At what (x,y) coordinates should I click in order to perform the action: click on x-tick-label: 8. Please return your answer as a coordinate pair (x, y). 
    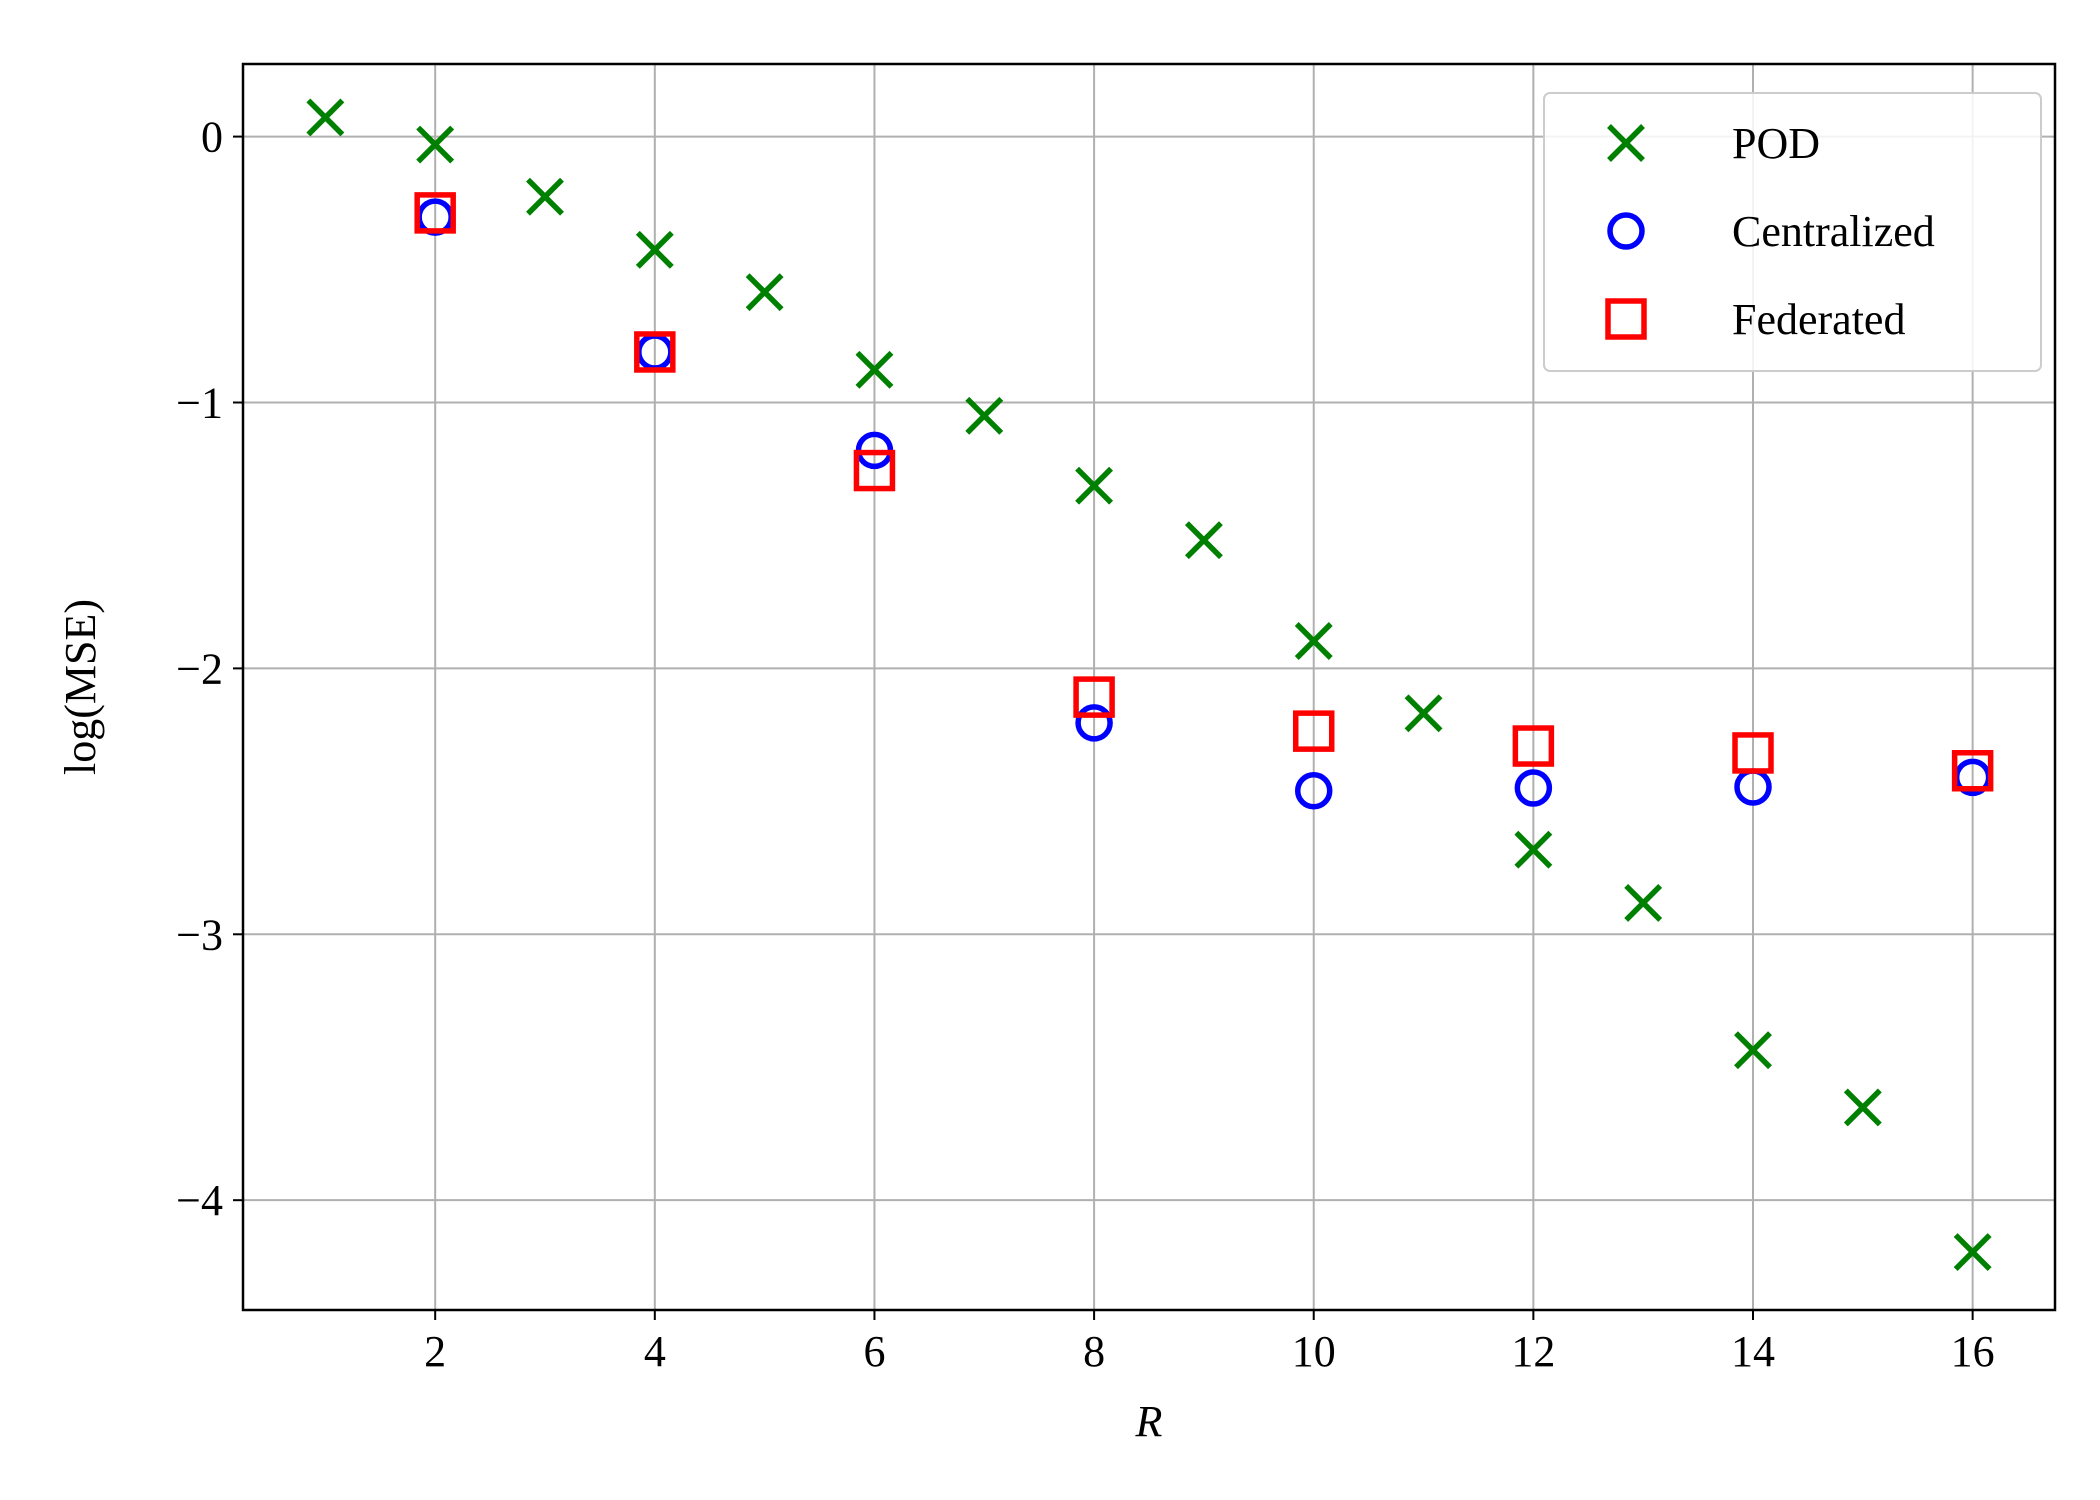
    Looking at the image, I should click on (1094, 1351).